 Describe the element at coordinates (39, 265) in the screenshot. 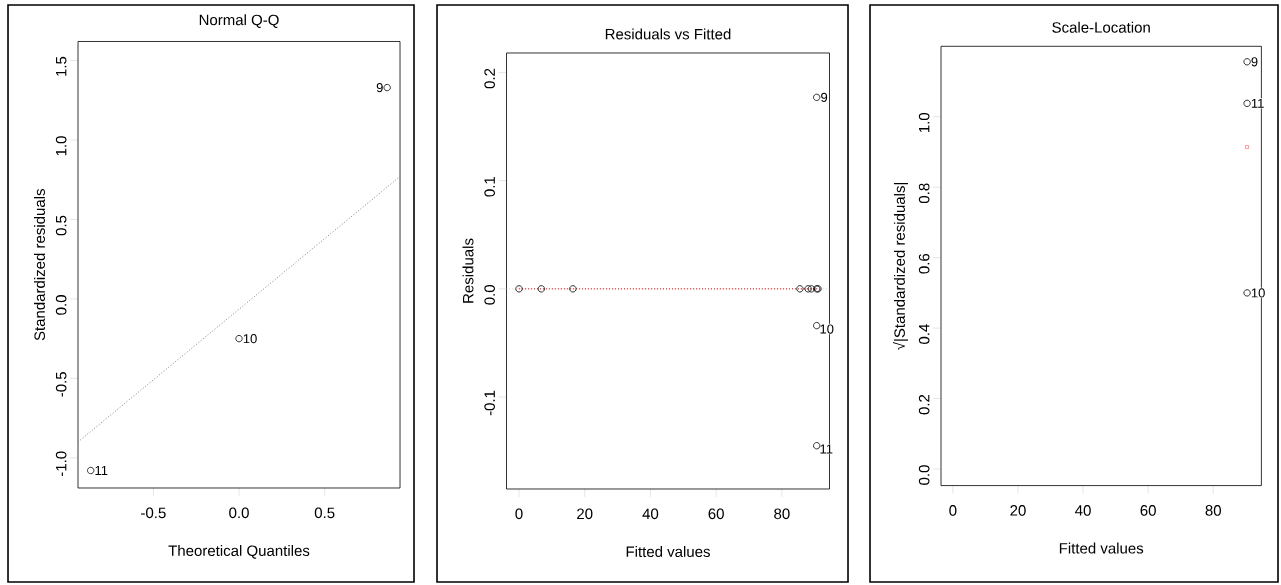

I see `y-axis-title: Standardized residuals` at that location.